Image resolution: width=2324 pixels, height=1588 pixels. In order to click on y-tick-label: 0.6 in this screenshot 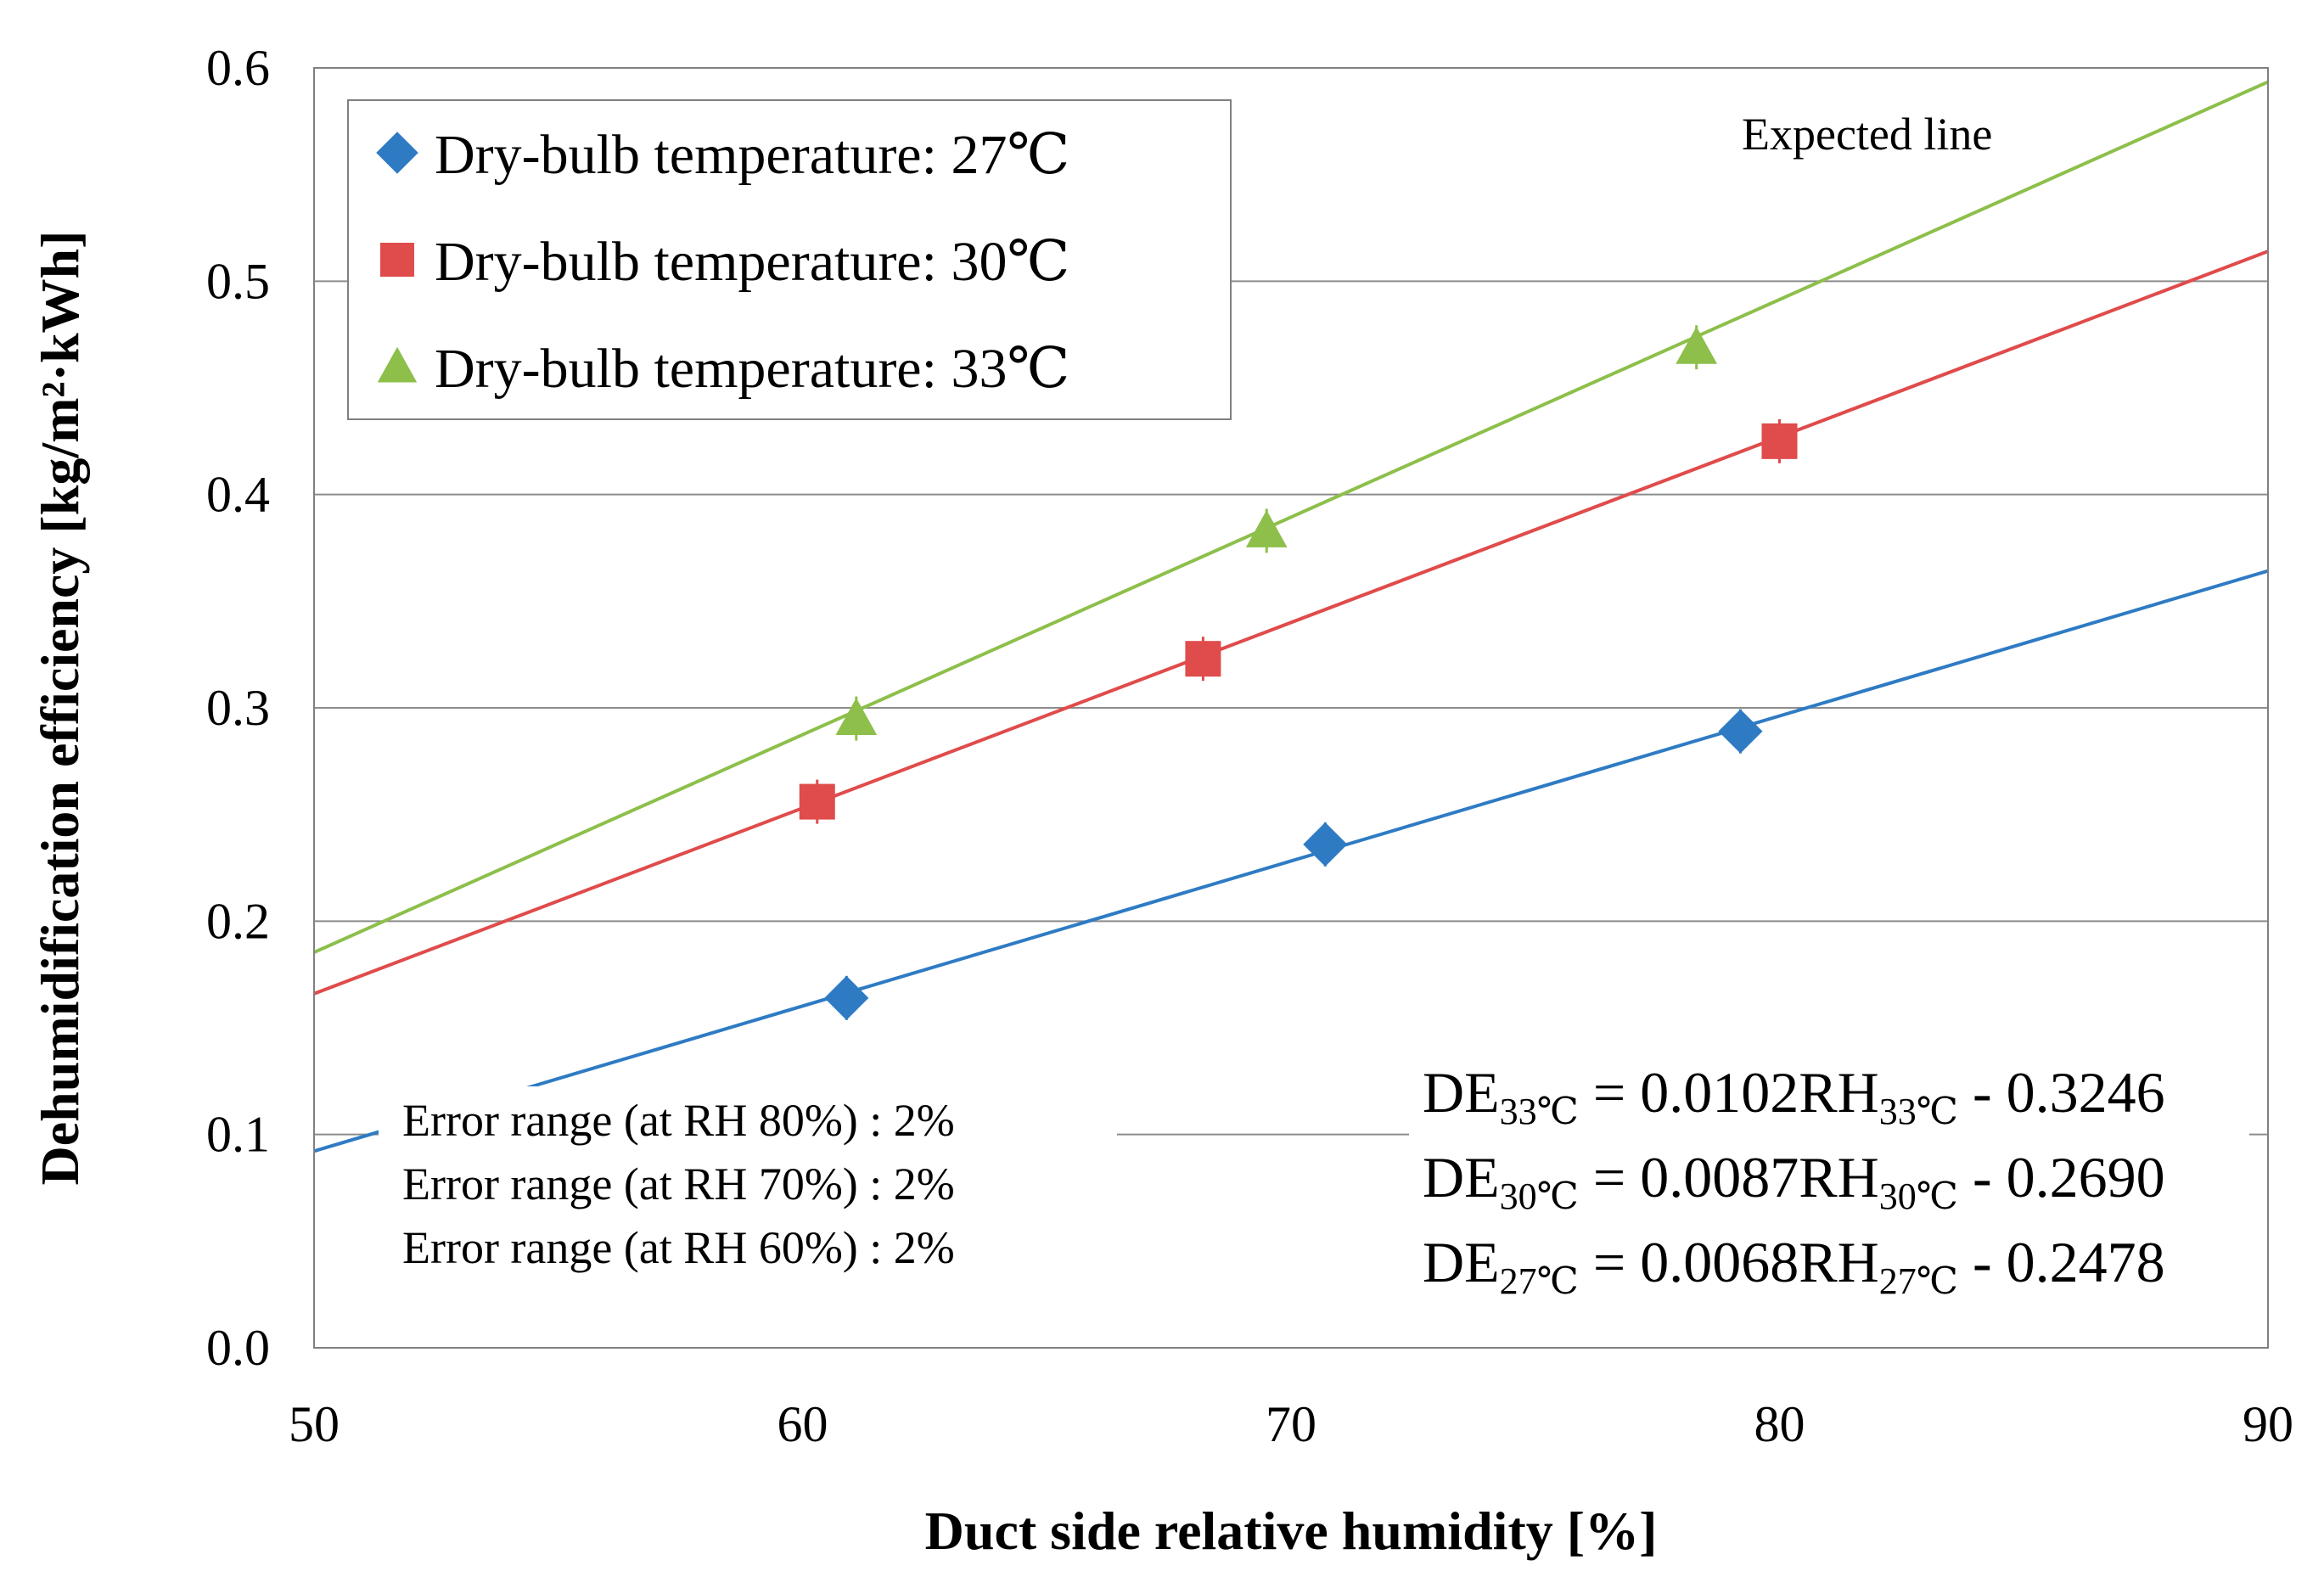, I will do `click(238, 68)`.